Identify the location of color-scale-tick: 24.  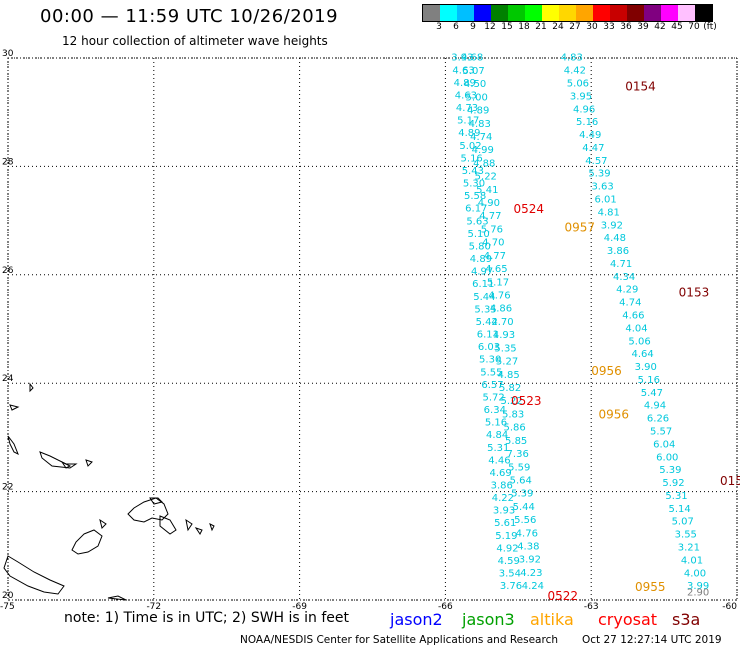
(558, 27).